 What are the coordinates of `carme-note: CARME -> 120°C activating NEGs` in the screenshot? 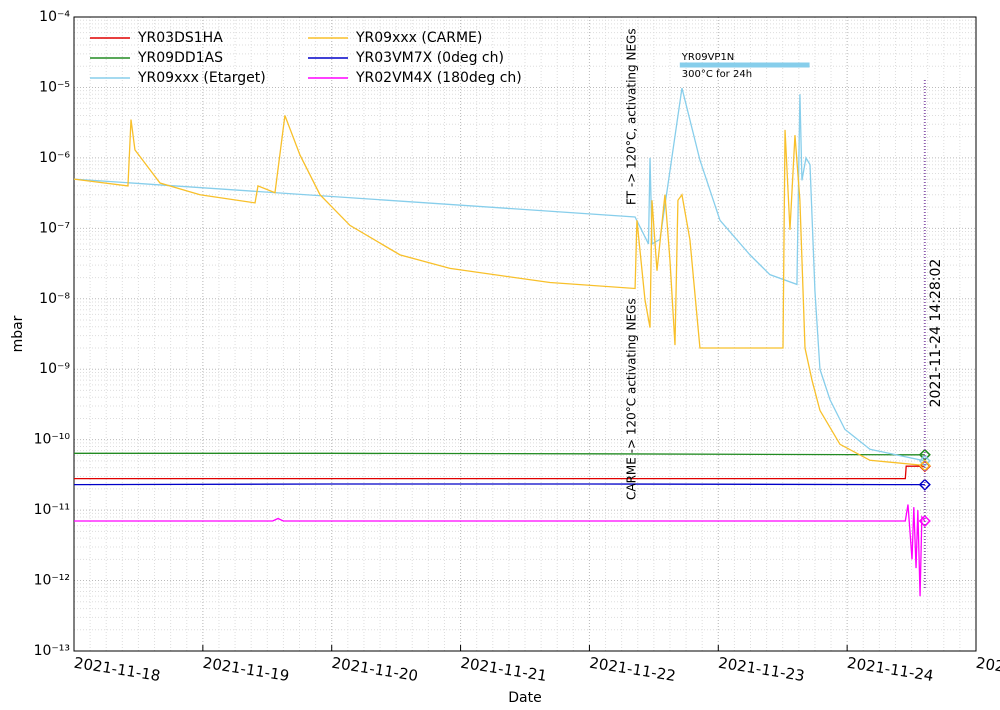 It's located at (632, 399).